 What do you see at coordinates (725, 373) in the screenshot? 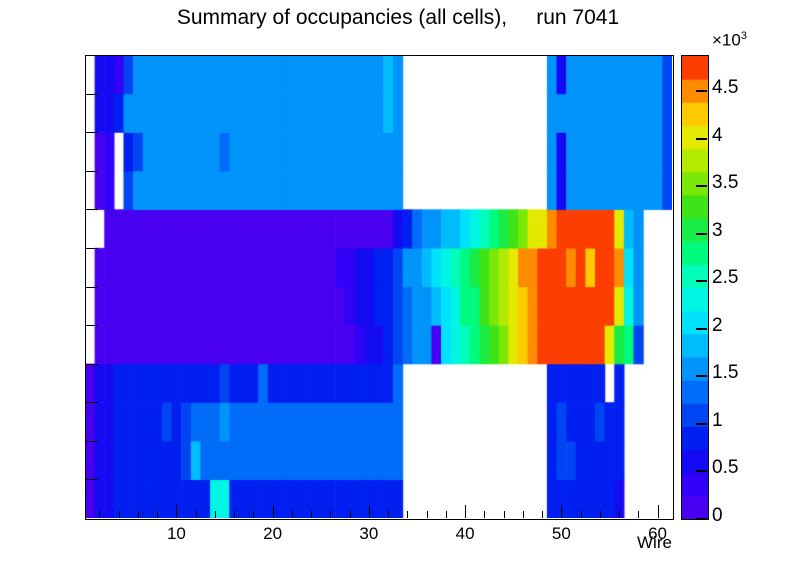
I see `colorbar-label-1-5: 1.5` at bounding box center [725, 373].